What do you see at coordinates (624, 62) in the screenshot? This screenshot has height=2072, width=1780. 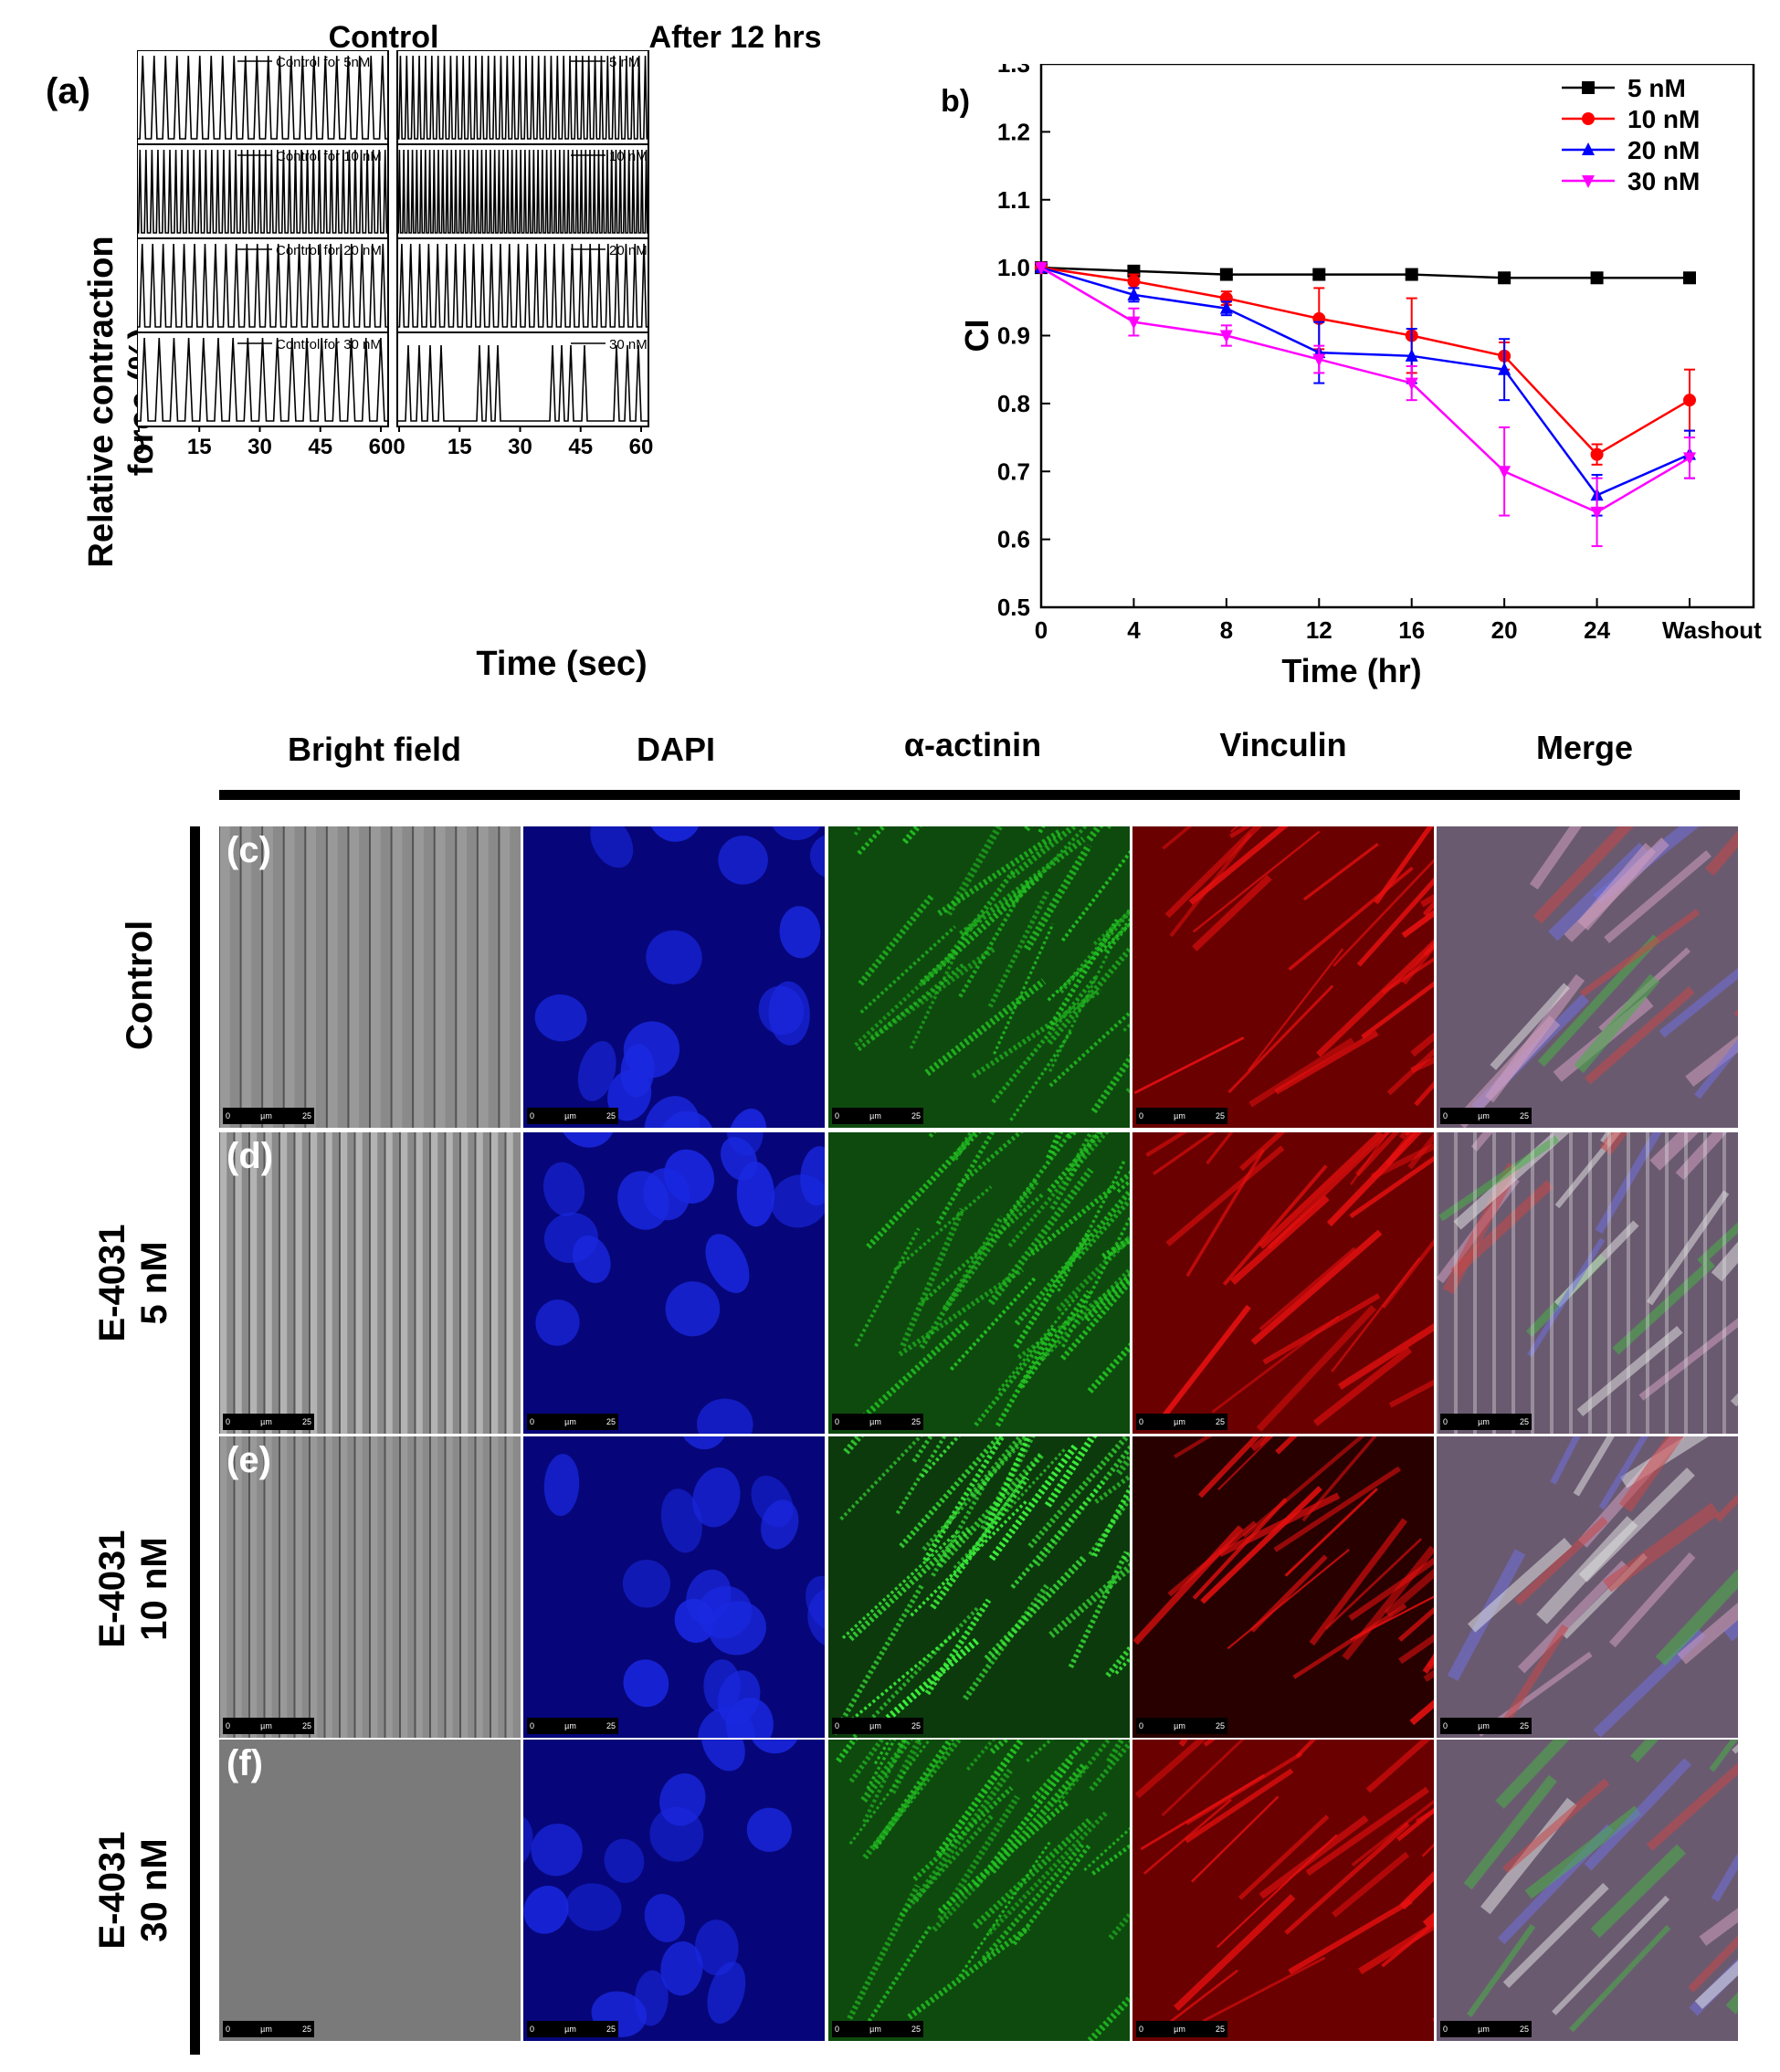 I see `trace-legend: 5 nM` at bounding box center [624, 62].